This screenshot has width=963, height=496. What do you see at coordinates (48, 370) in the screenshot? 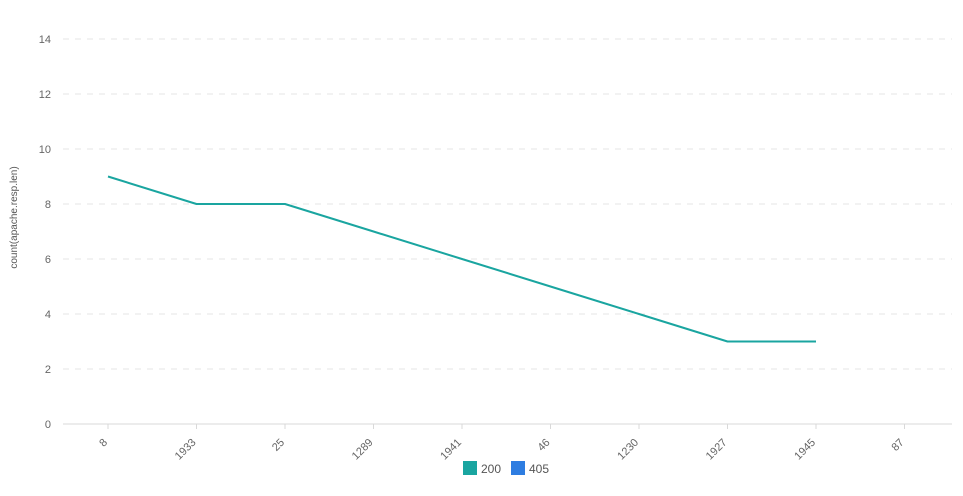
I see `y-tick-label: 2` at bounding box center [48, 370].